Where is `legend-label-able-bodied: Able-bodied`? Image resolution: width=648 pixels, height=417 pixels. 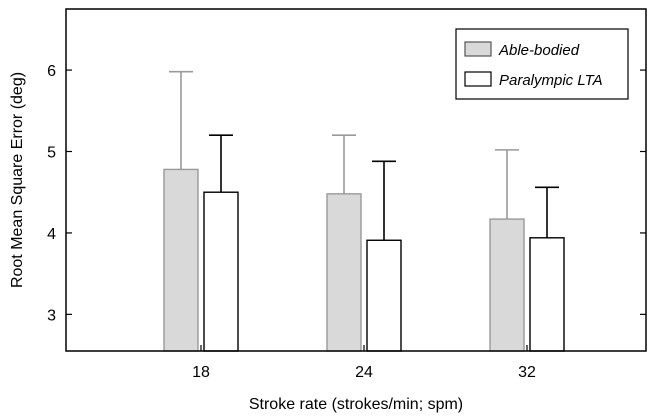 legend-label-able-bodied: Able-bodied is located at coordinates (539, 50).